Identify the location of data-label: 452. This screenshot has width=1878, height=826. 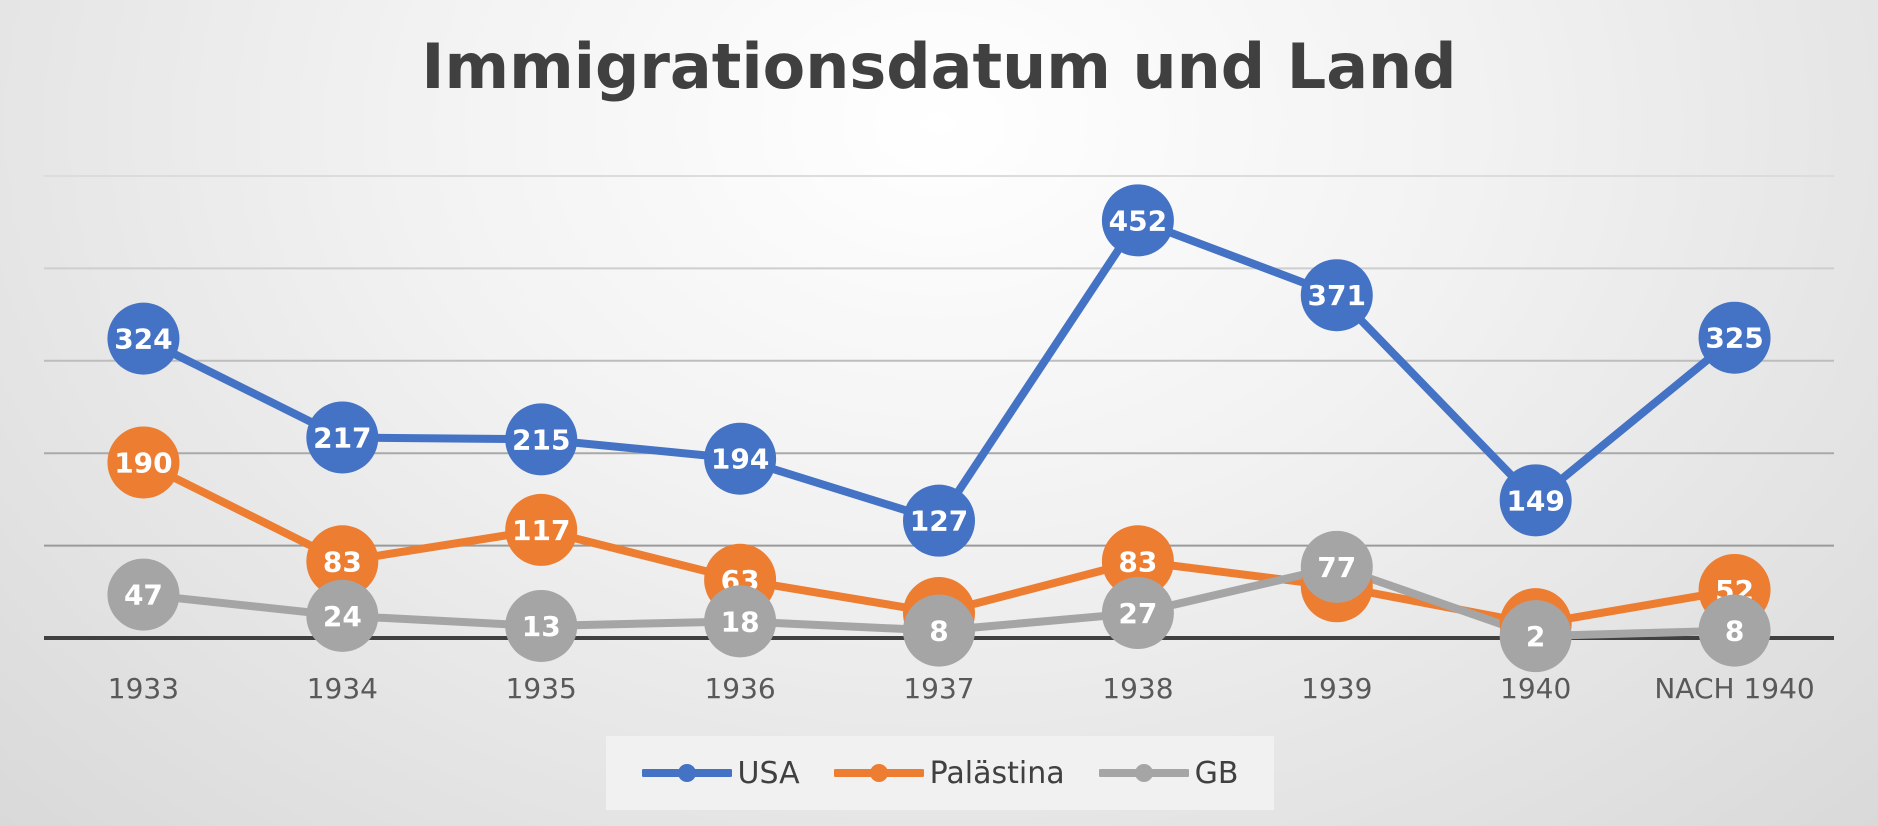
(1138, 220).